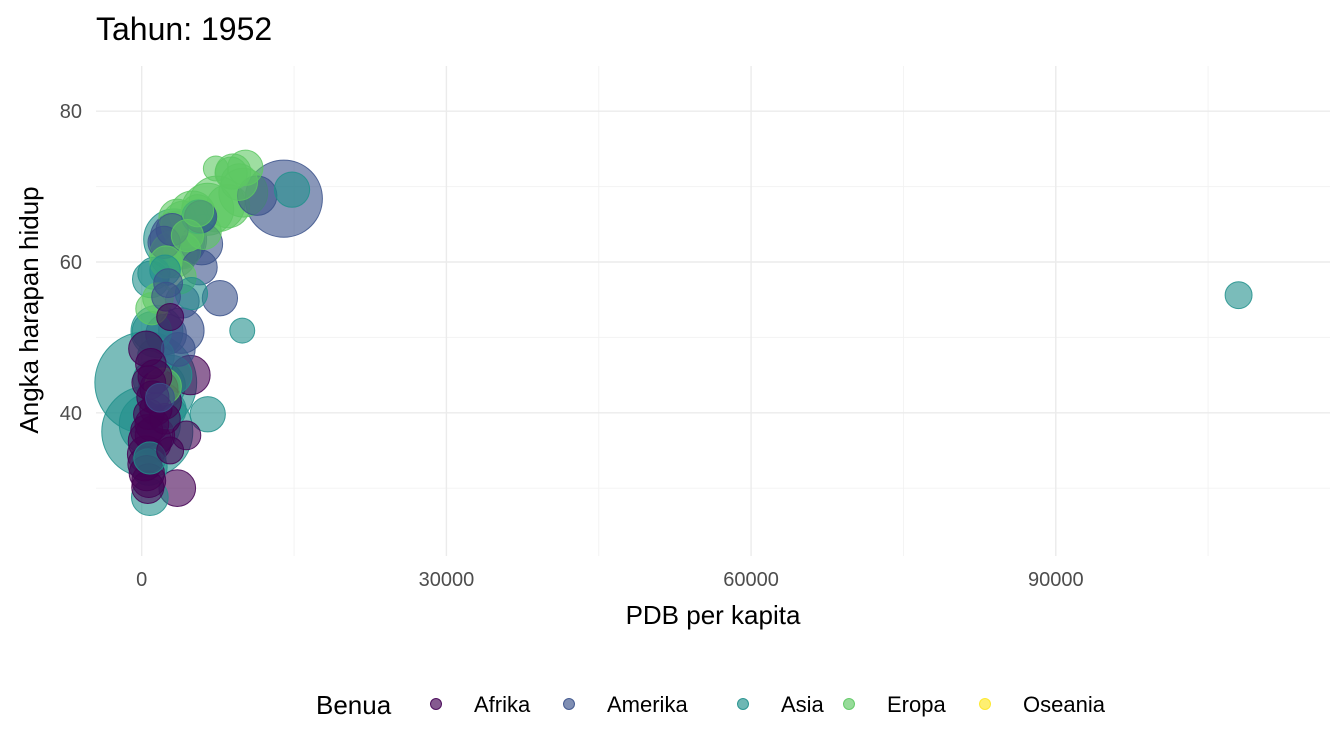  What do you see at coordinates (502, 704) in the screenshot?
I see `legend-label-afrika: Afrika` at bounding box center [502, 704].